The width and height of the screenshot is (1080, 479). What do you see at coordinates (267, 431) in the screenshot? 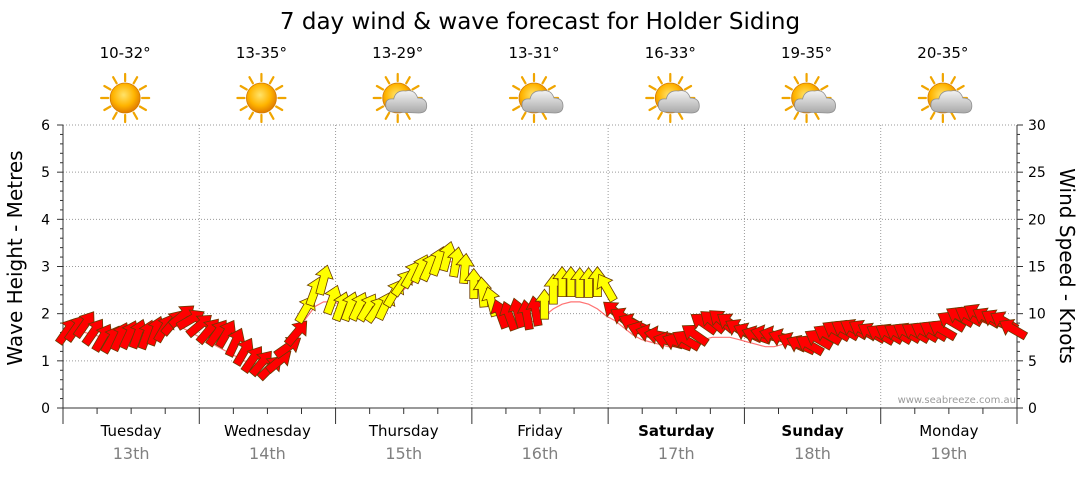
I see `day-name-label: Wednesday` at bounding box center [267, 431].